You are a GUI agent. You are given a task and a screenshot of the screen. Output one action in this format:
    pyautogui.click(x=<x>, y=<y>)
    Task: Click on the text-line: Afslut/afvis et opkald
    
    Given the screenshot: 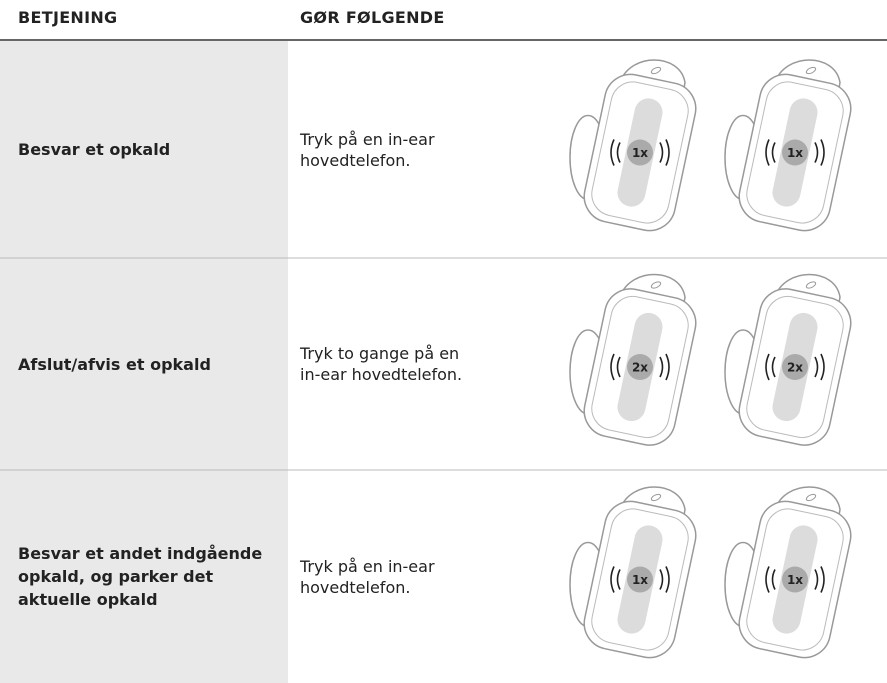 What is the action you would take?
    pyautogui.click(x=114, y=364)
    